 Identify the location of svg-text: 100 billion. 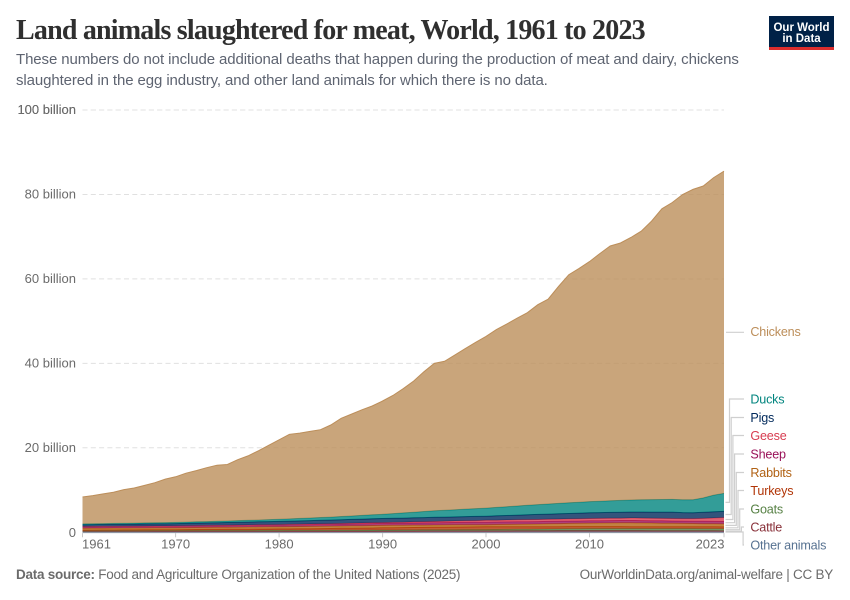
(46, 109).